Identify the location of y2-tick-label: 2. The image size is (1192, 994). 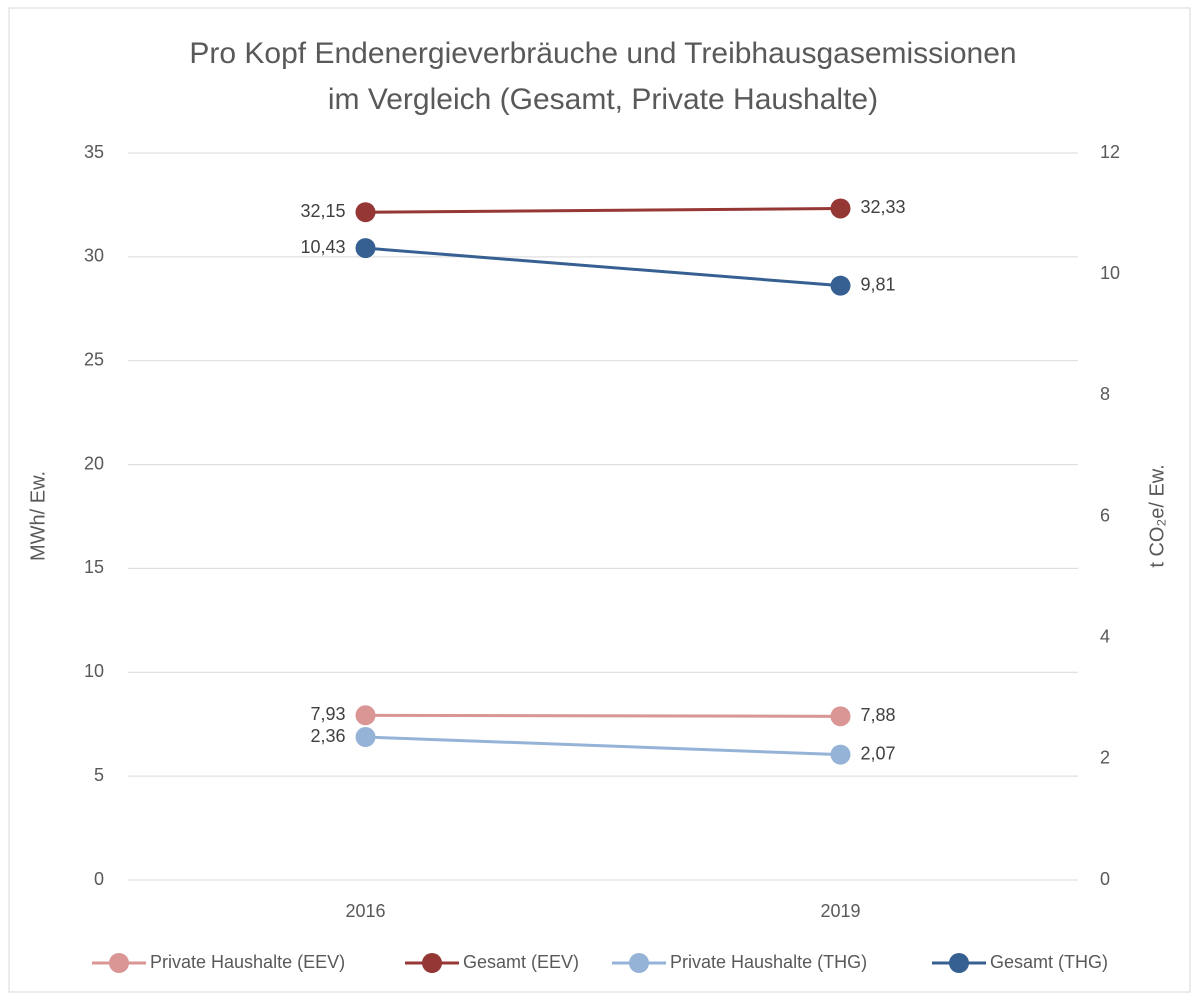
(1105, 758).